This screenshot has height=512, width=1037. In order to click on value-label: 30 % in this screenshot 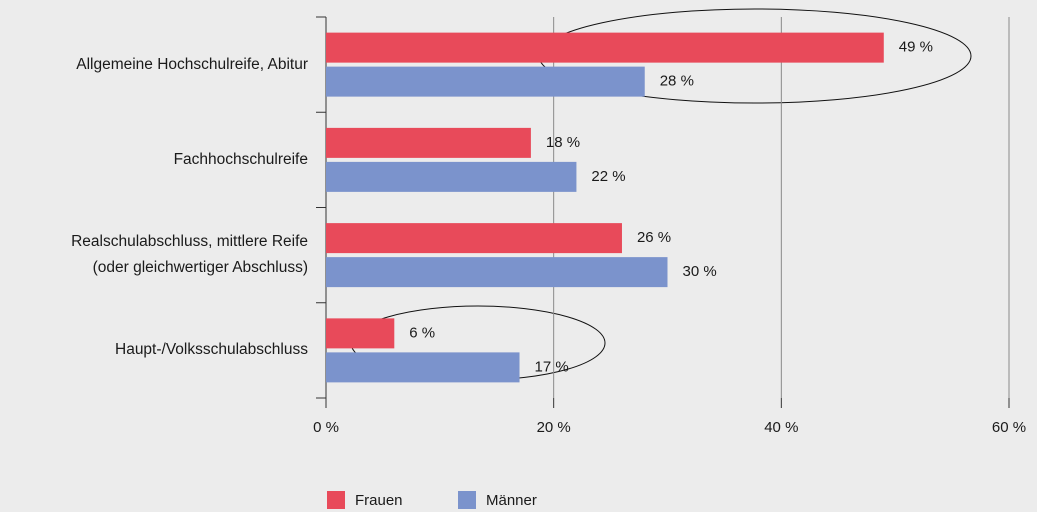, I will do `click(700, 271)`.